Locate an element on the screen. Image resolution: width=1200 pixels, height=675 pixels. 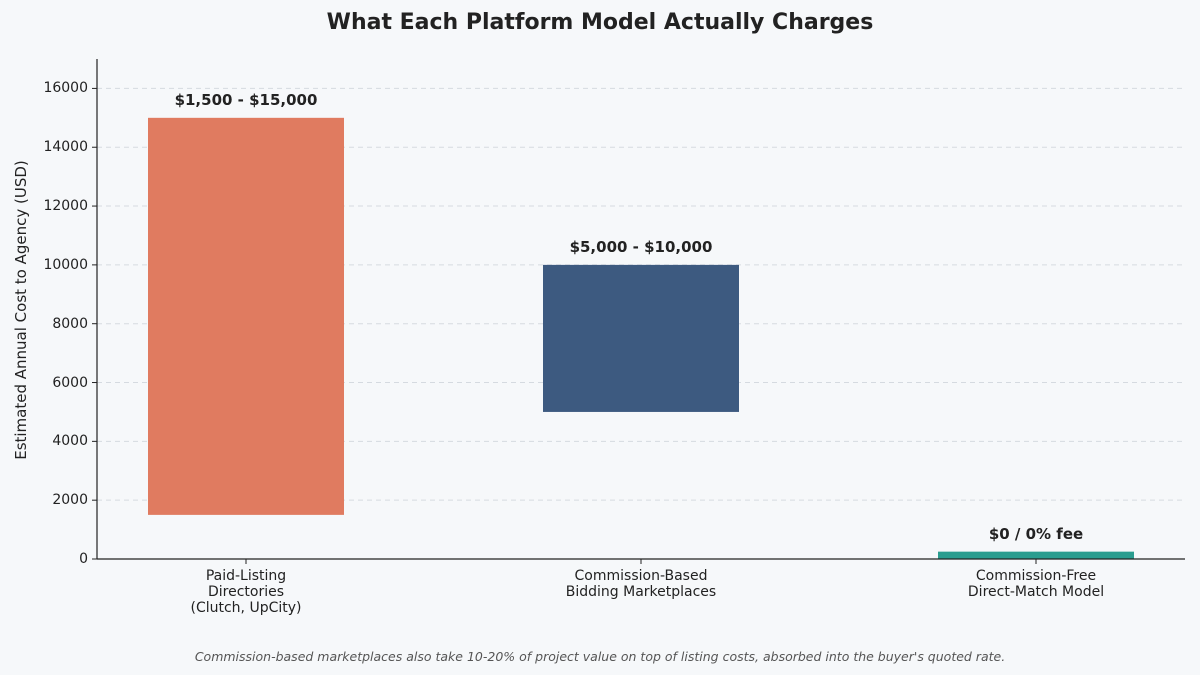
y-tick-label: 2000 is located at coordinates (70, 500).